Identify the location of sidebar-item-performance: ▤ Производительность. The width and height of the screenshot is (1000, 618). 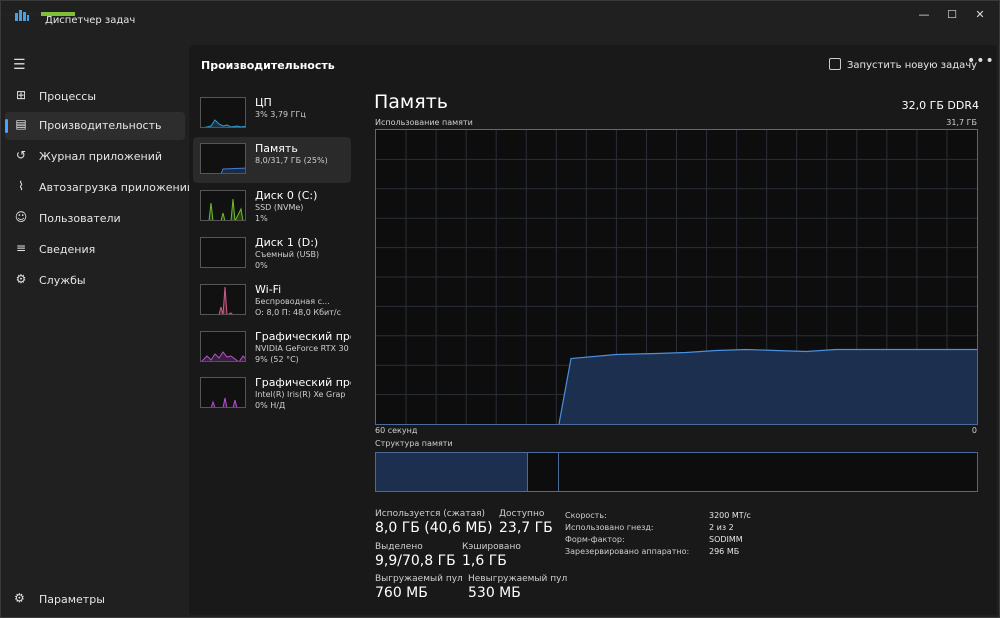
(95, 126).